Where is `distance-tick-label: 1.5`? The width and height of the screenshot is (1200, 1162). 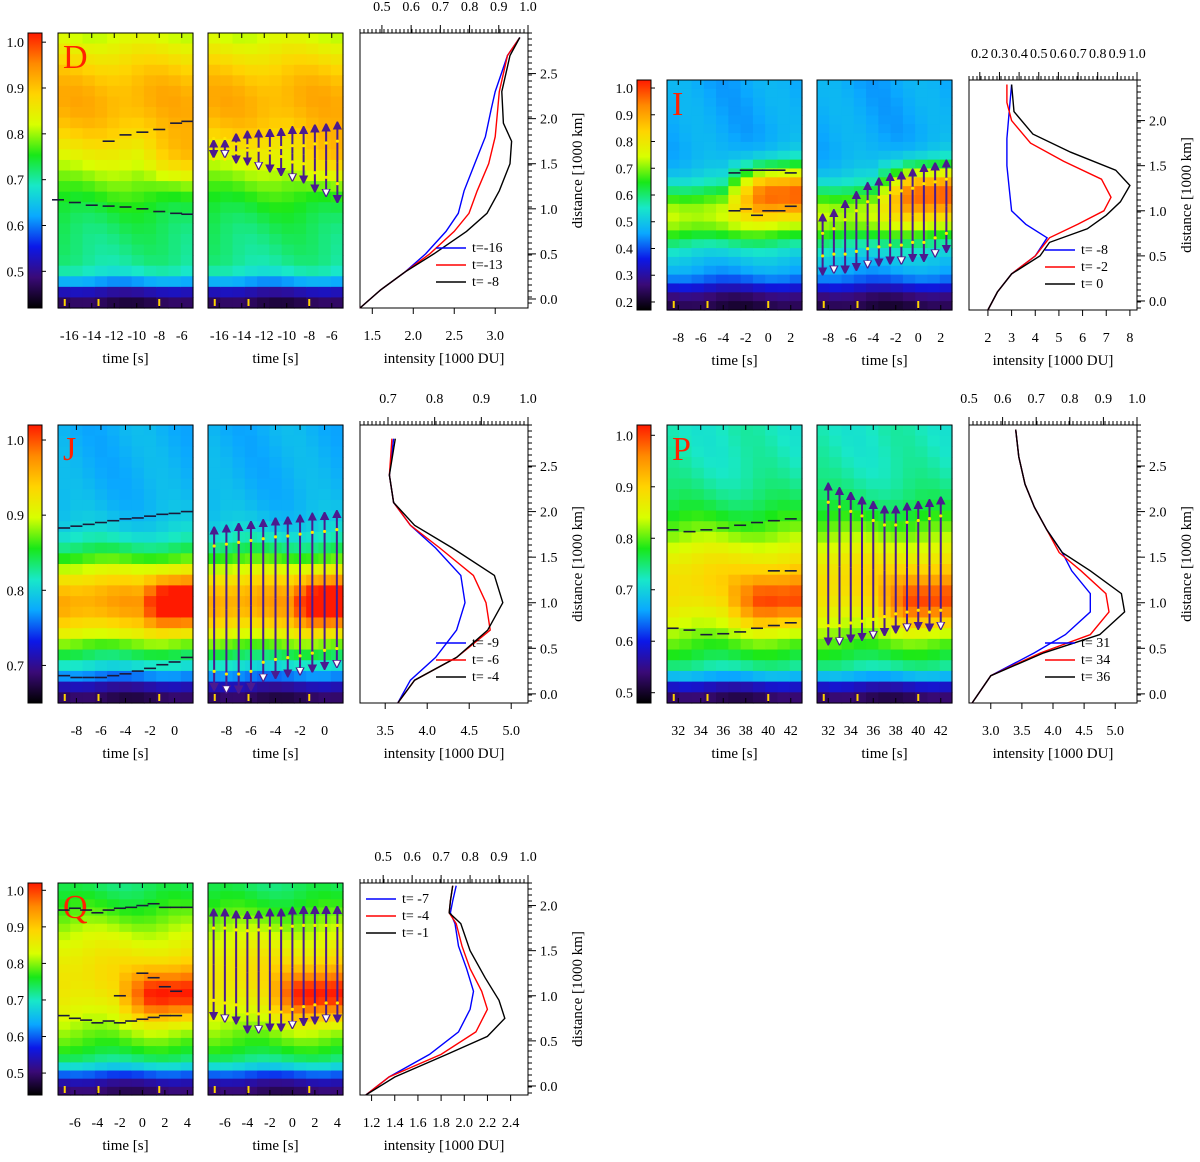
distance-tick-label: 1.5 is located at coordinates (549, 952).